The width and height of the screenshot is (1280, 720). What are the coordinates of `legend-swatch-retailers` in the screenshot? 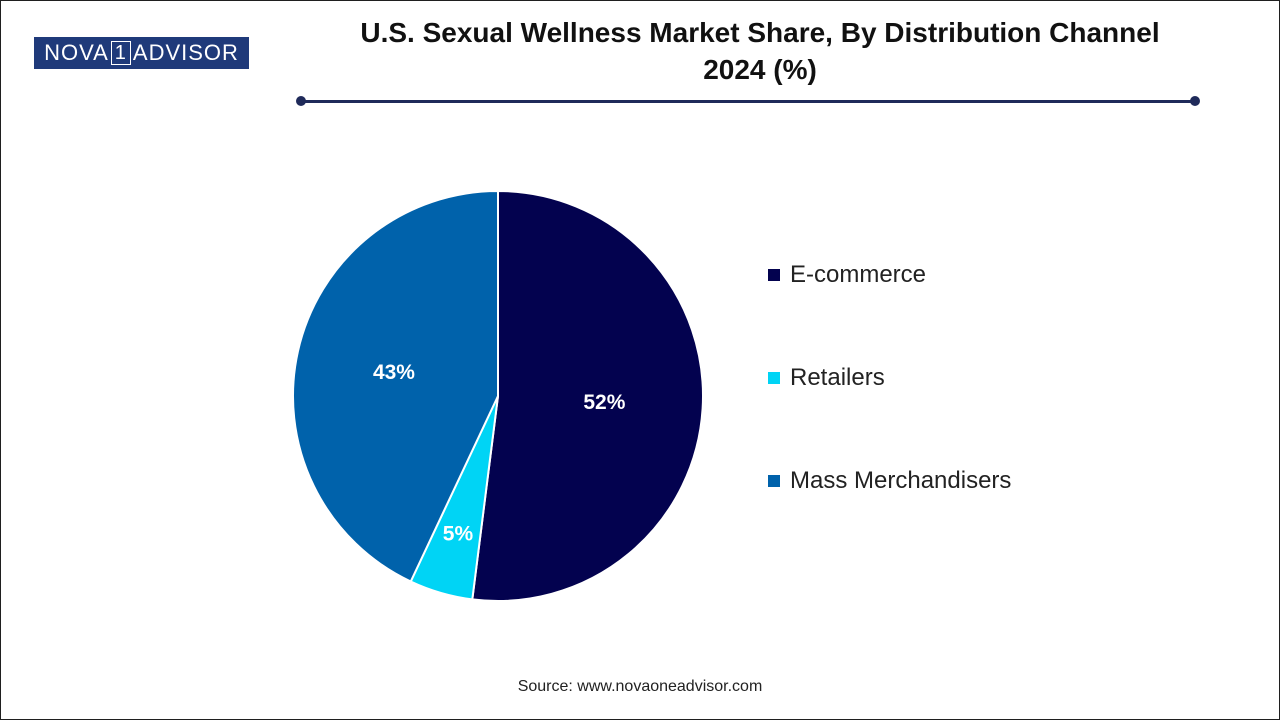 It's located at (774, 378).